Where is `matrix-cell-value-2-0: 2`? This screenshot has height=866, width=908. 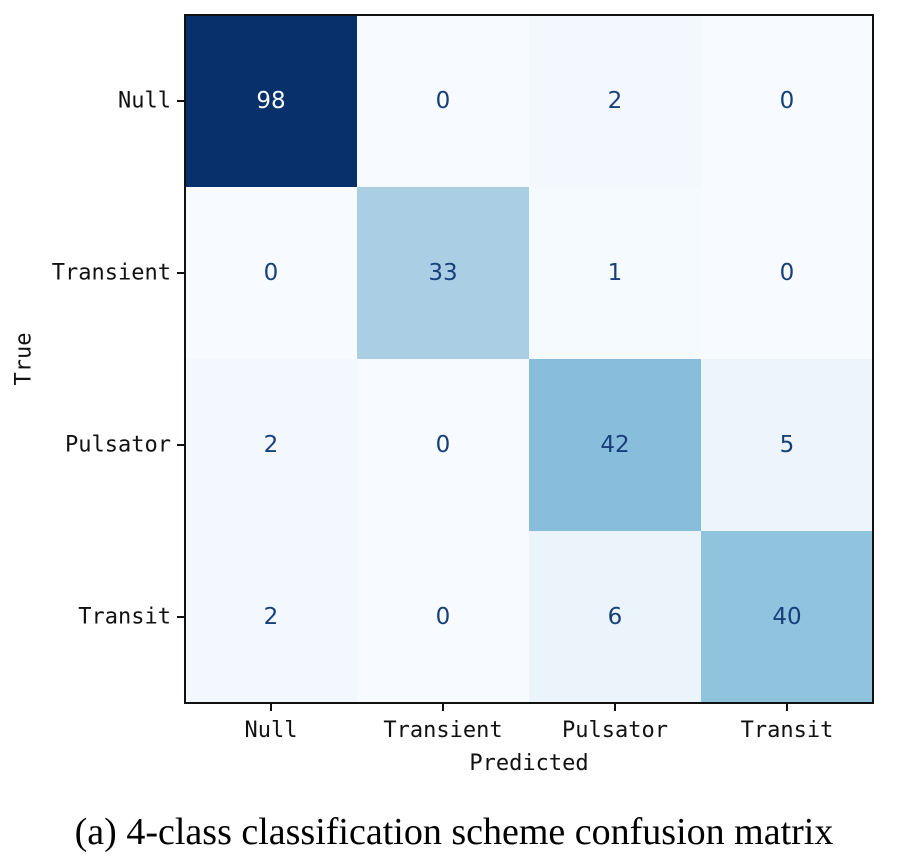
matrix-cell-value-2-0: 2 is located at coordinates (271, 445).